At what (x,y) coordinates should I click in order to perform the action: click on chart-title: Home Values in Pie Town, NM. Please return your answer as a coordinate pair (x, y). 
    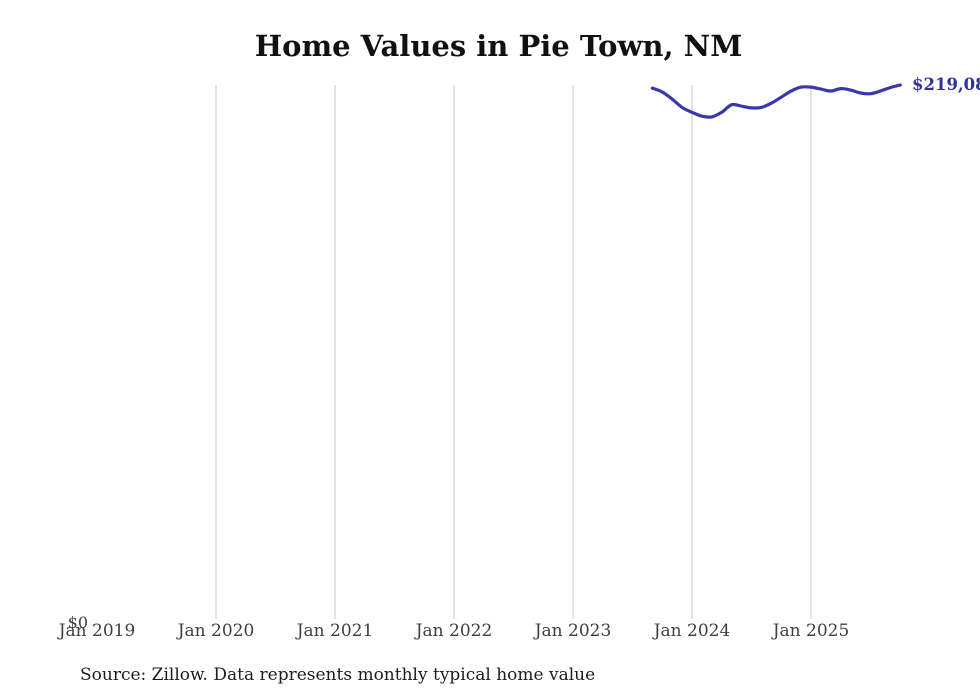
    Looking at the image, I should click on (498, 46).